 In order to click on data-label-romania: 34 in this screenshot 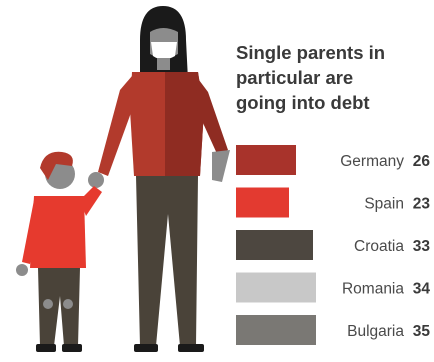, I will do `click(422, 289)`.